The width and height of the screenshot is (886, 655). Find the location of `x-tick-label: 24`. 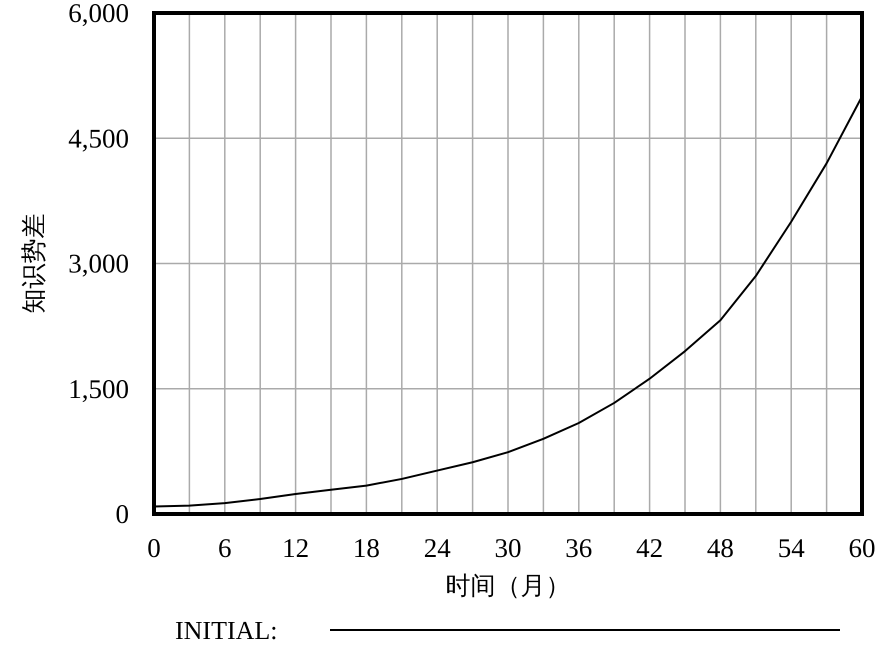

x-tick-label: 24 is located at coordinates (438, 548).